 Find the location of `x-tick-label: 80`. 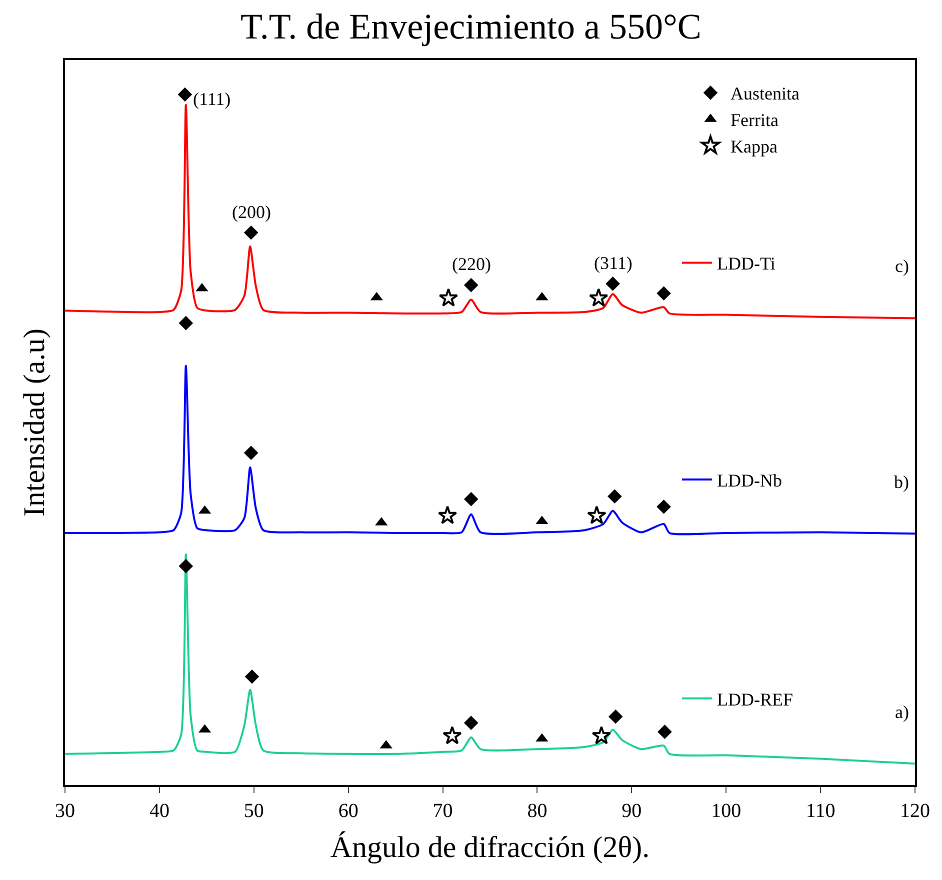

x-tick-label: 80 is located at coordinates (537, 811).